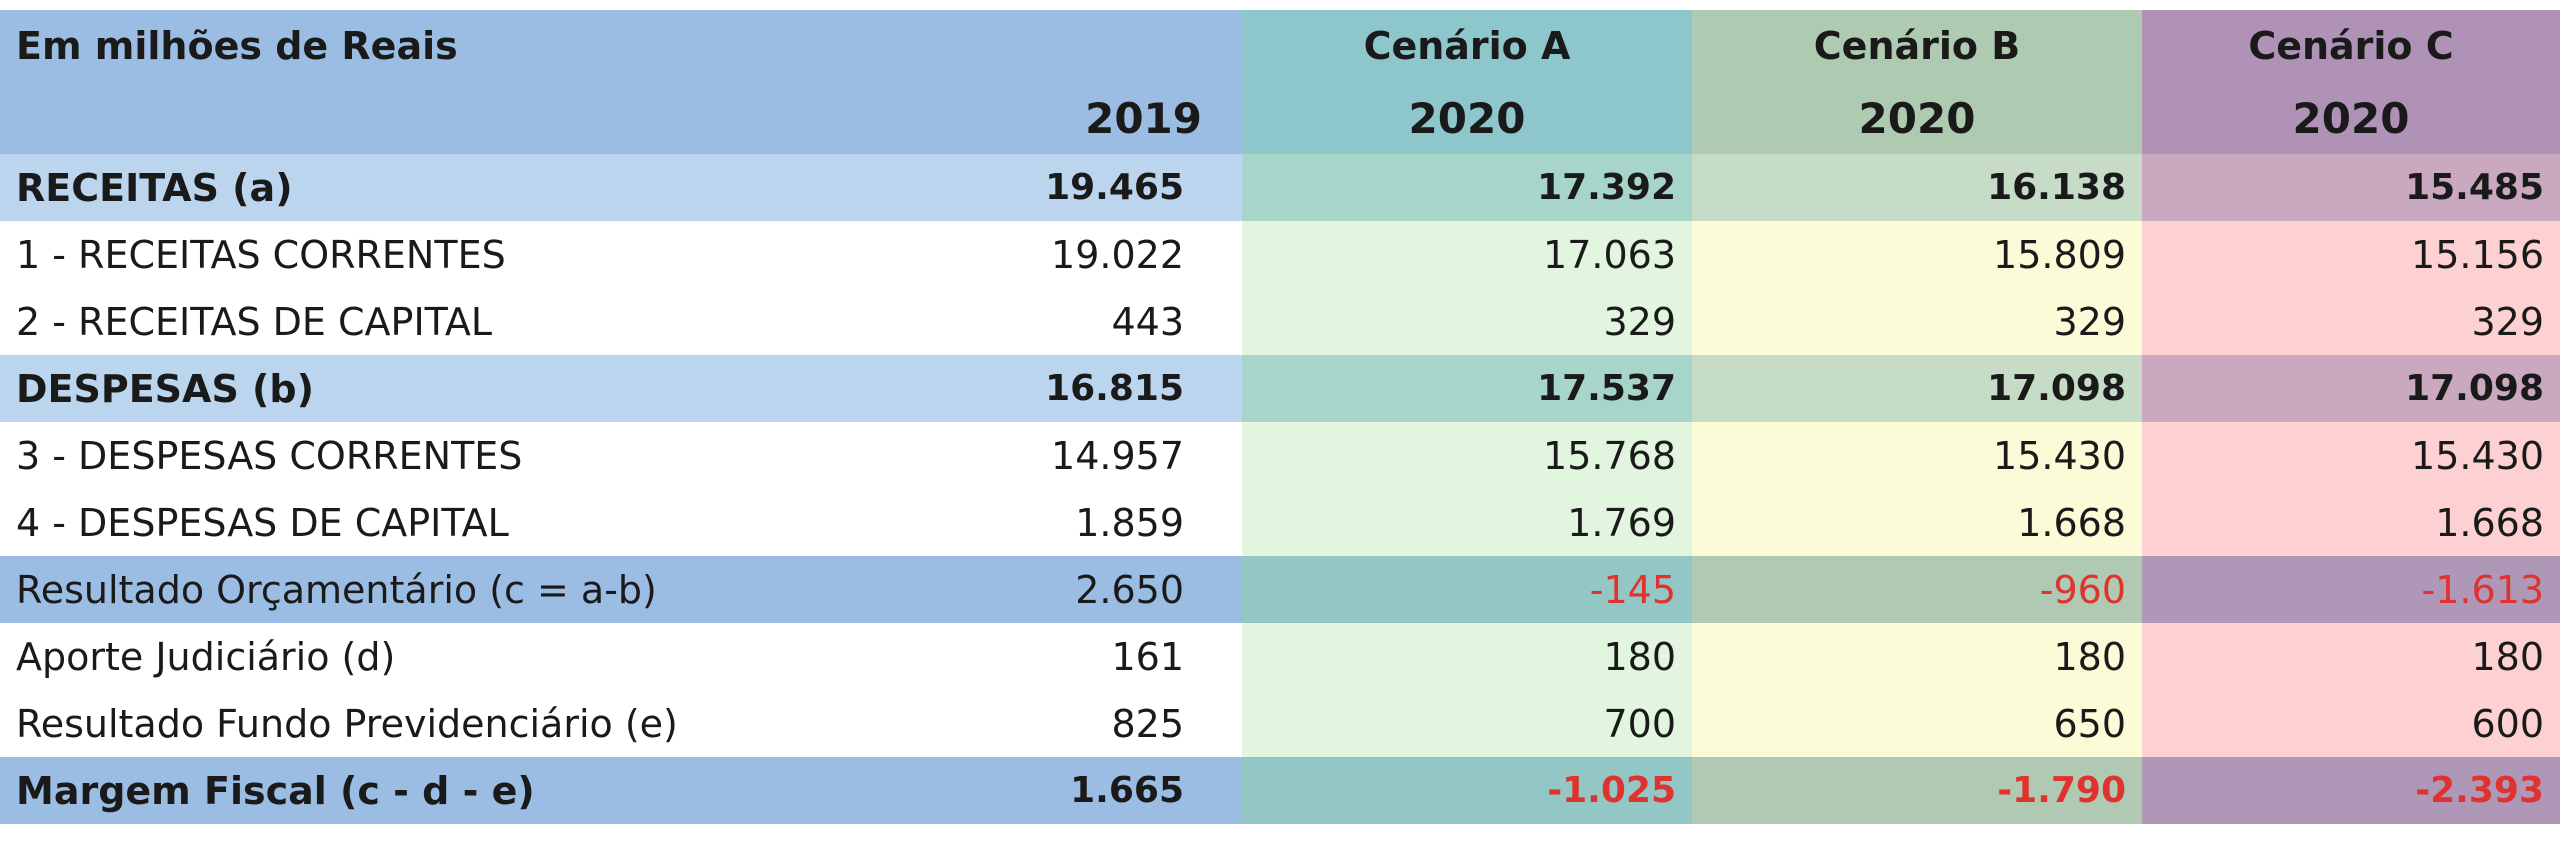 The image size is (2560, 841). I want to click on value-scenario-b: 650, so click(1917, 723).